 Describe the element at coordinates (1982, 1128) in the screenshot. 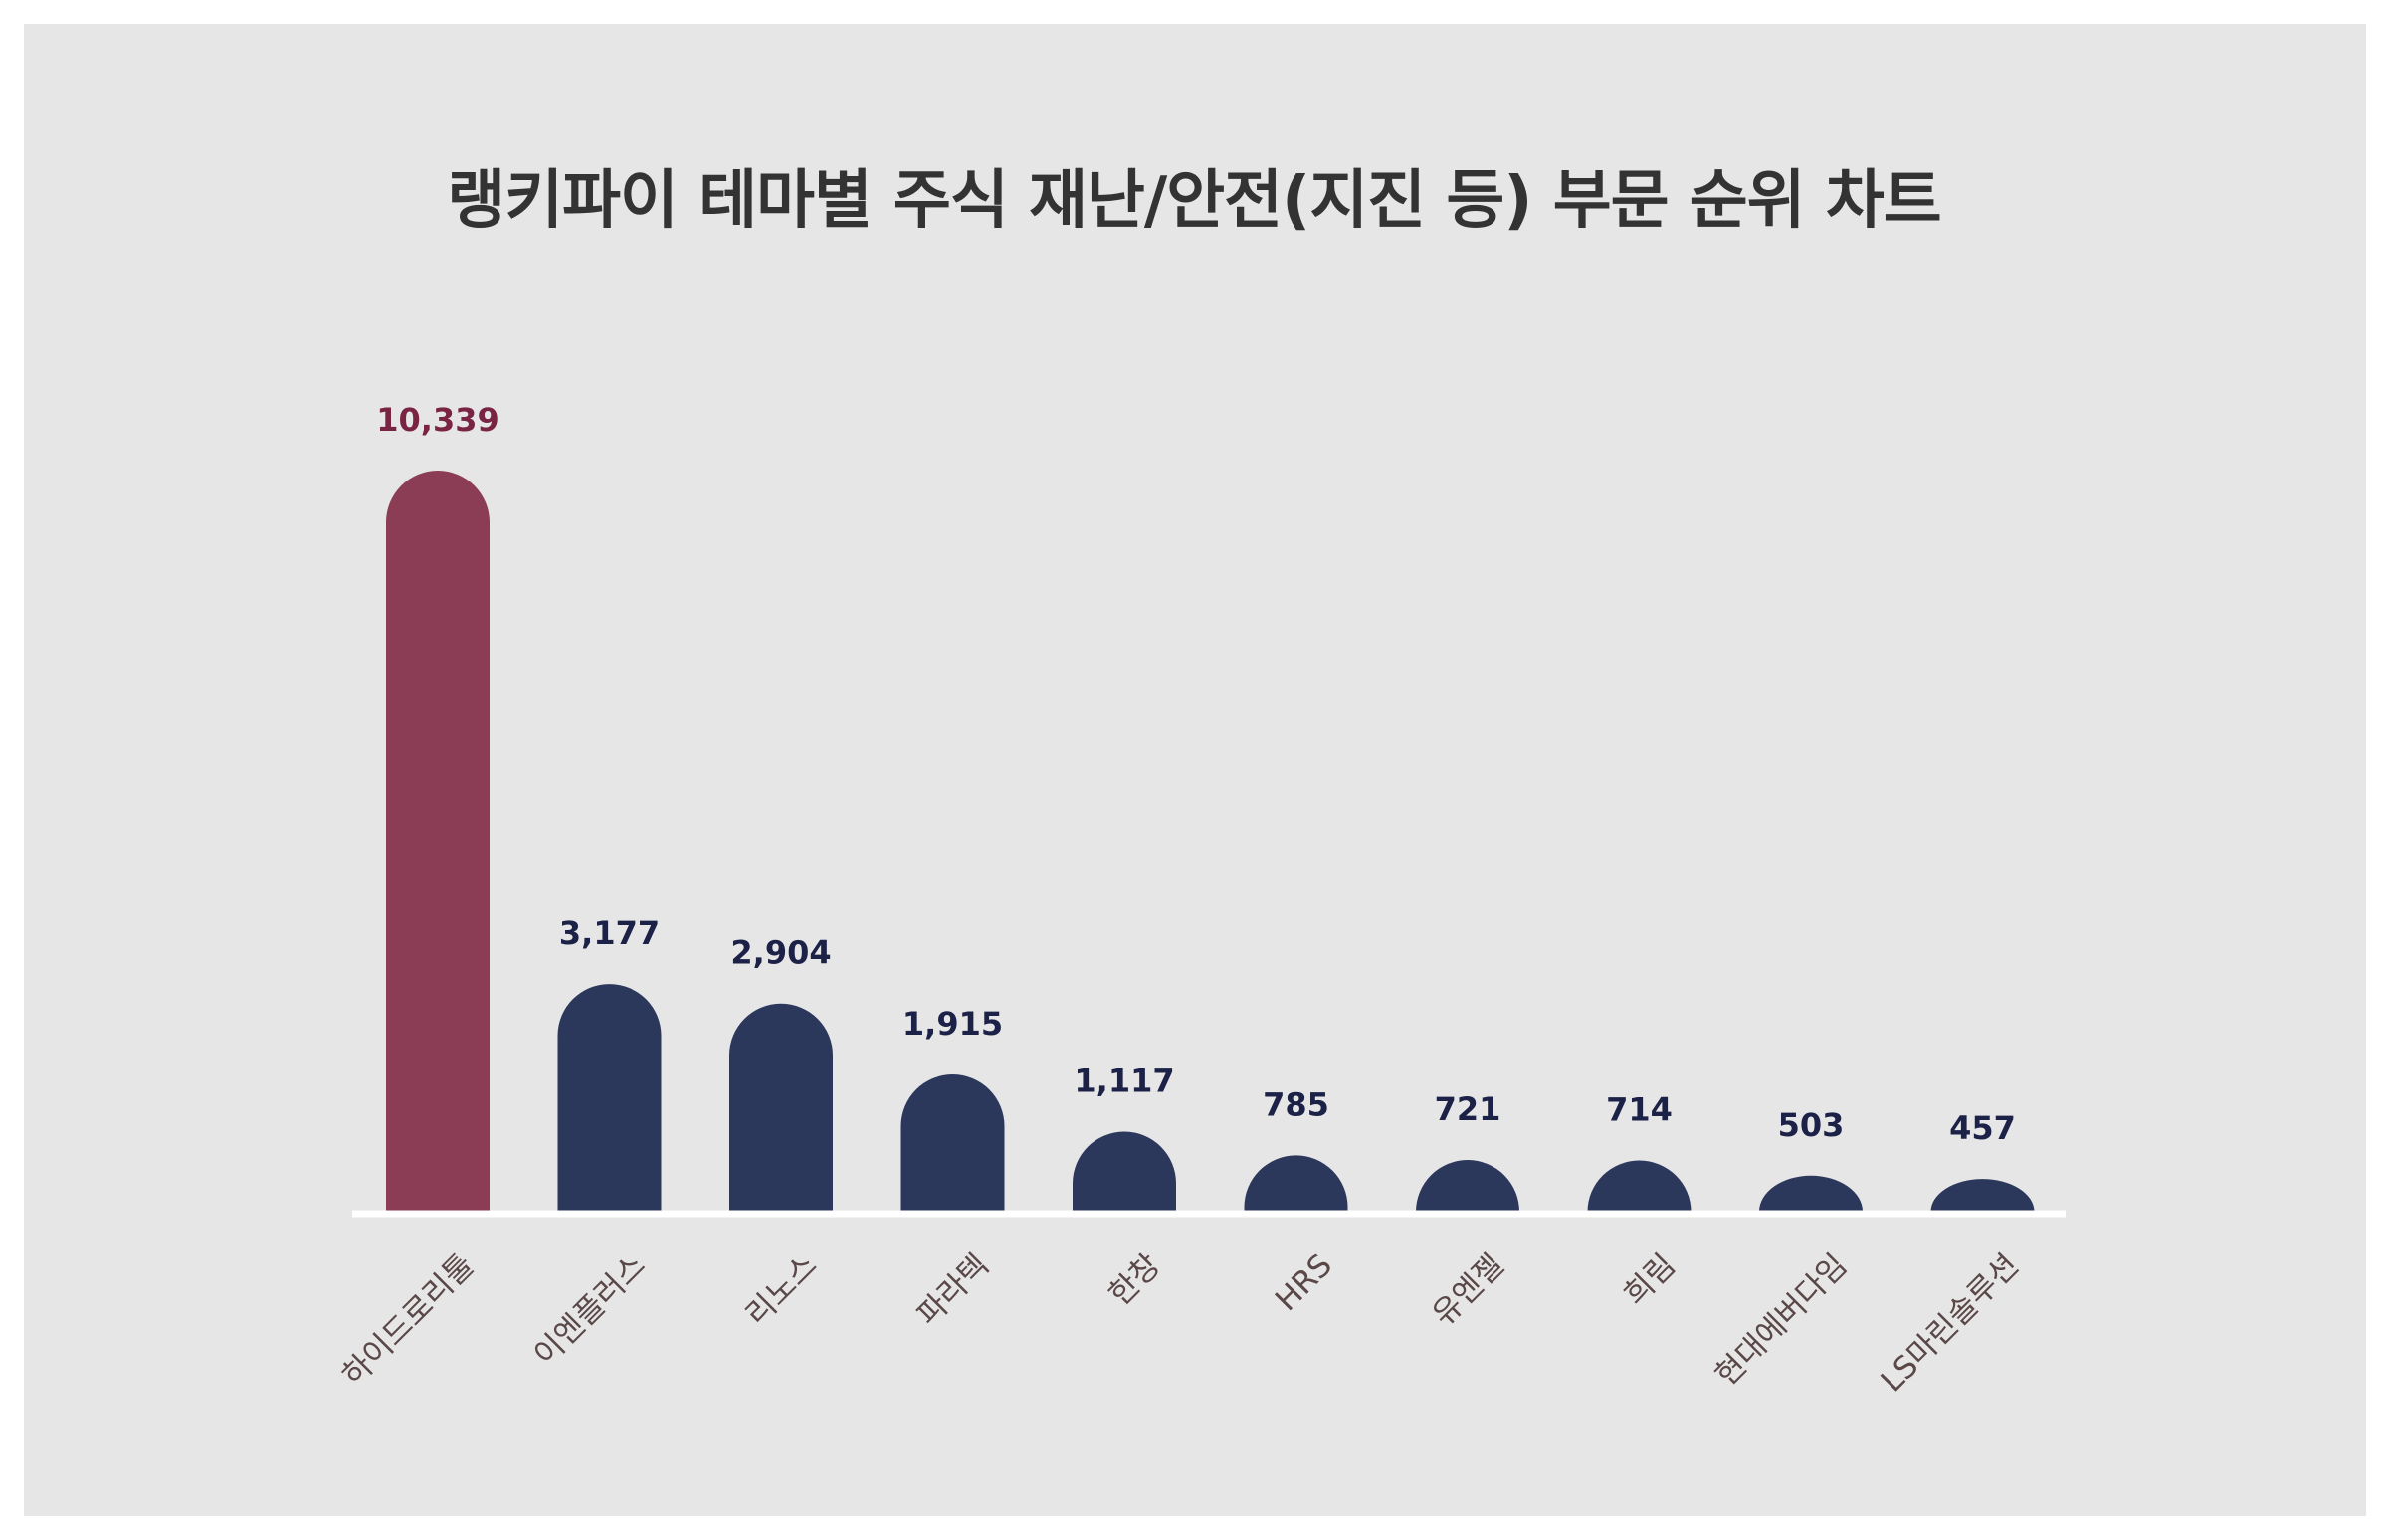

I see `value-label-LS마린솔루션: 457` at that location.